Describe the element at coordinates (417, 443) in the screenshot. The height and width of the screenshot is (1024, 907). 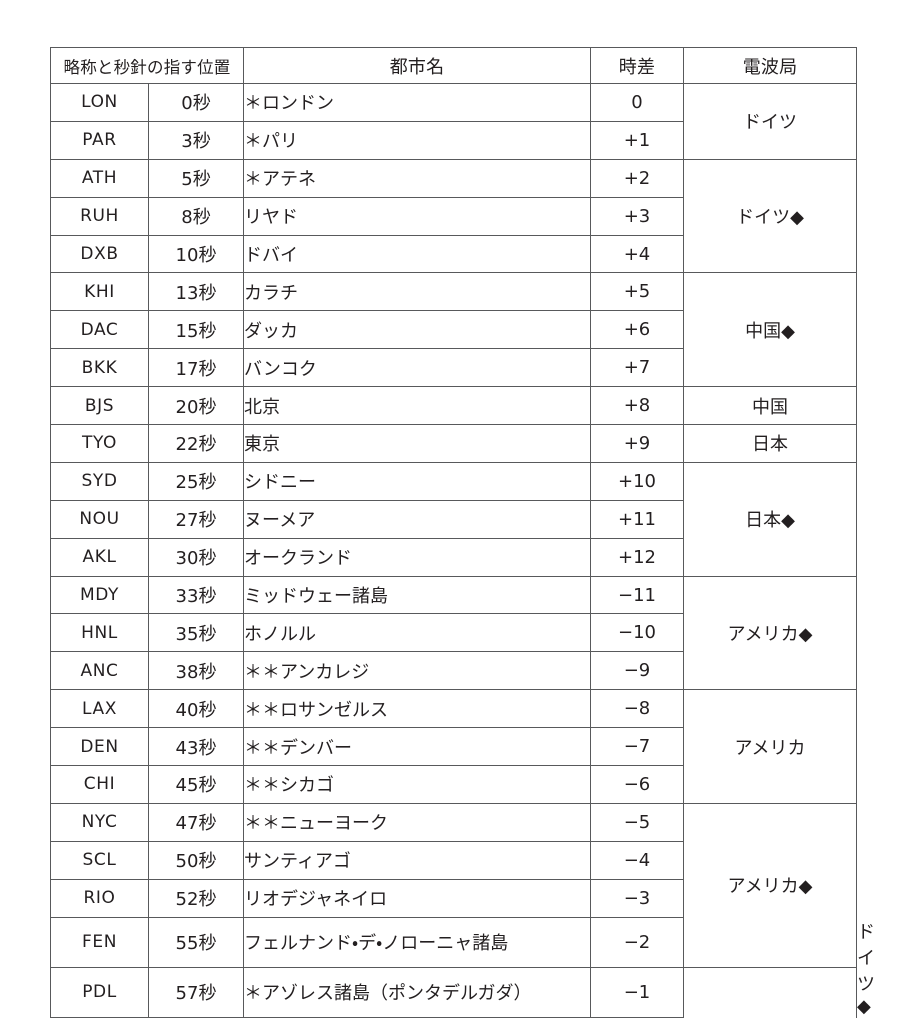
I see `cell-city-name: 東京` at that location.